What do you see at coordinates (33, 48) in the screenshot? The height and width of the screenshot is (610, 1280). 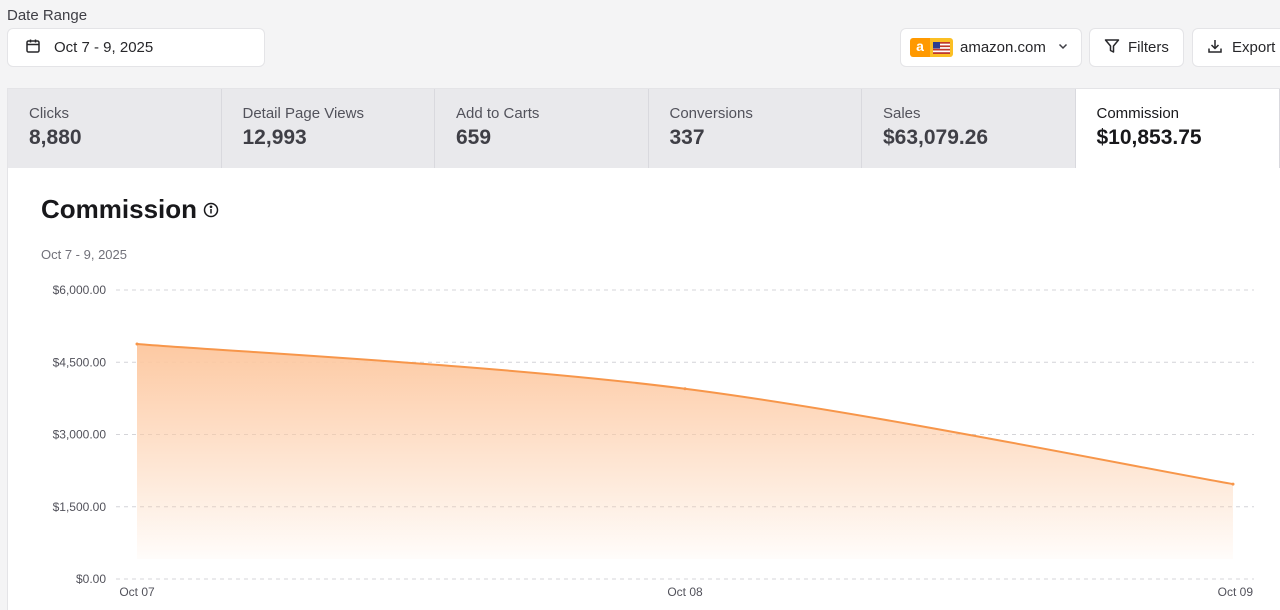 I see `calendar-icon` at bounding box center [33, 48].